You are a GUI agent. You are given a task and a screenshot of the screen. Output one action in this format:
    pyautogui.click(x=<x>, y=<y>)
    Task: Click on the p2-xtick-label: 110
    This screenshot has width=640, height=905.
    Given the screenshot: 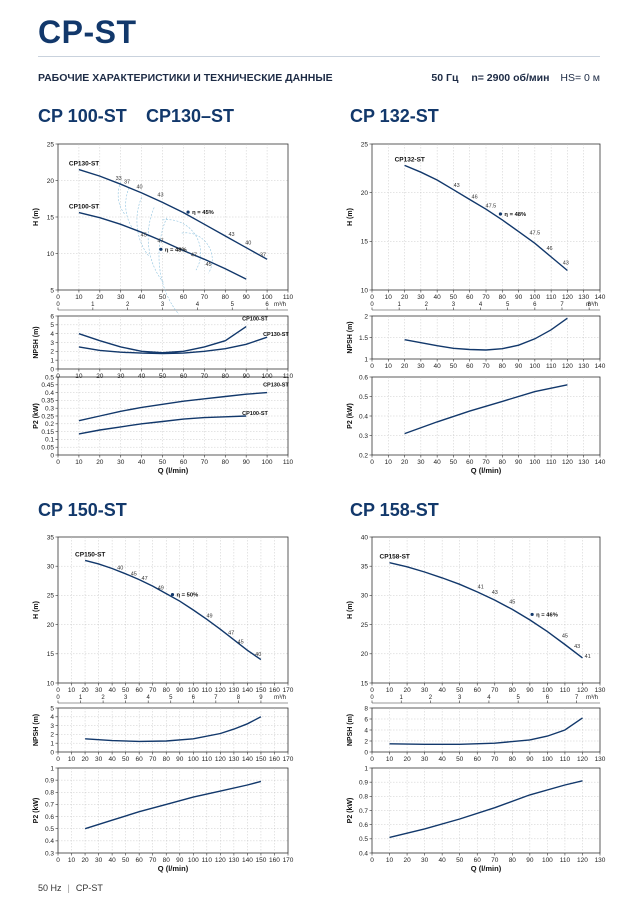 What is the action you would take?
    pyautogui.click(x=288, y=462)
    